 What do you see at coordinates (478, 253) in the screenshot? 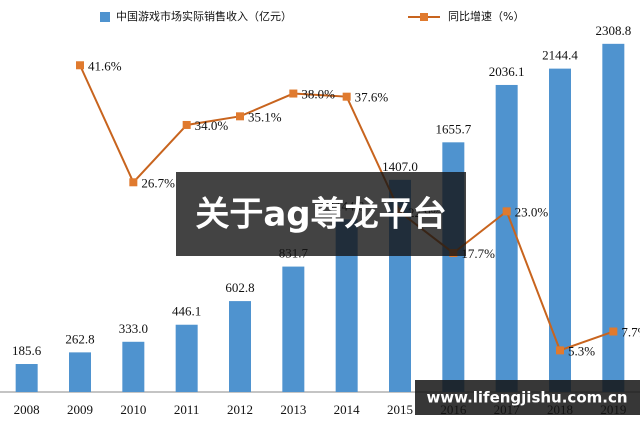
I see `line-value-label: 17.7%` at bounding box center [478, 253].